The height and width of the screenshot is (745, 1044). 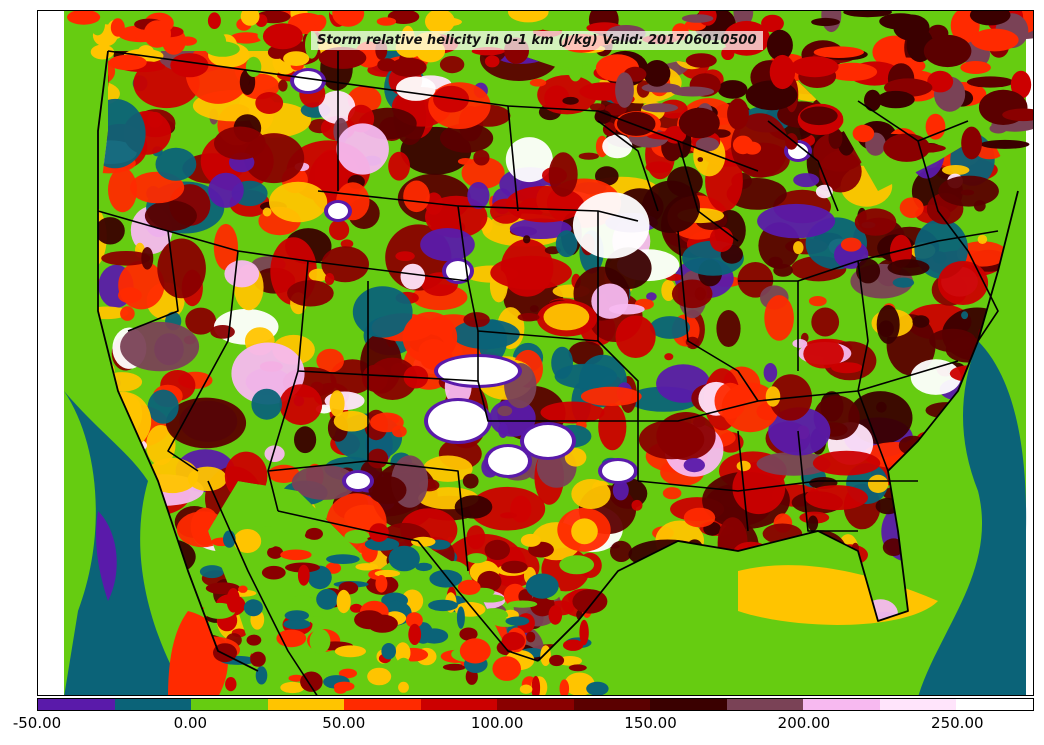 I want to click on colorbar-tick-label: 250.00, so click(x=957, y=723).